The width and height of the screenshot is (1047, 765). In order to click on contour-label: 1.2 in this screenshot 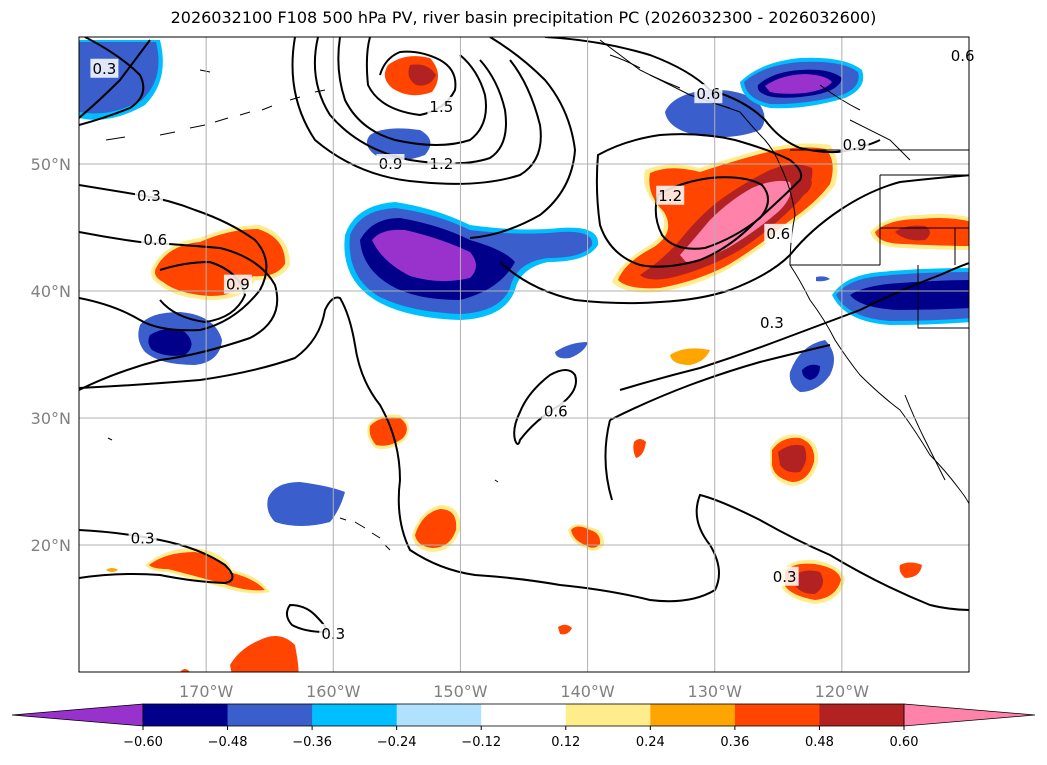, I will do `click(670, 195)`.